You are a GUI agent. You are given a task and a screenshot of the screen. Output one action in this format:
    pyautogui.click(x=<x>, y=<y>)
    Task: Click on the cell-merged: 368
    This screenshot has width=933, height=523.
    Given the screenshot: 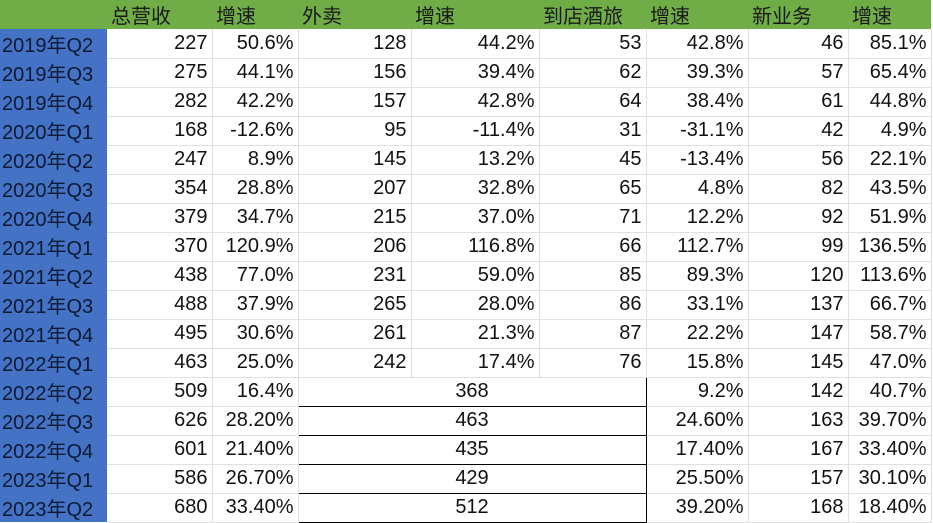 What is the action you would take?
    pyautogui.click(x=472, y=391)
    